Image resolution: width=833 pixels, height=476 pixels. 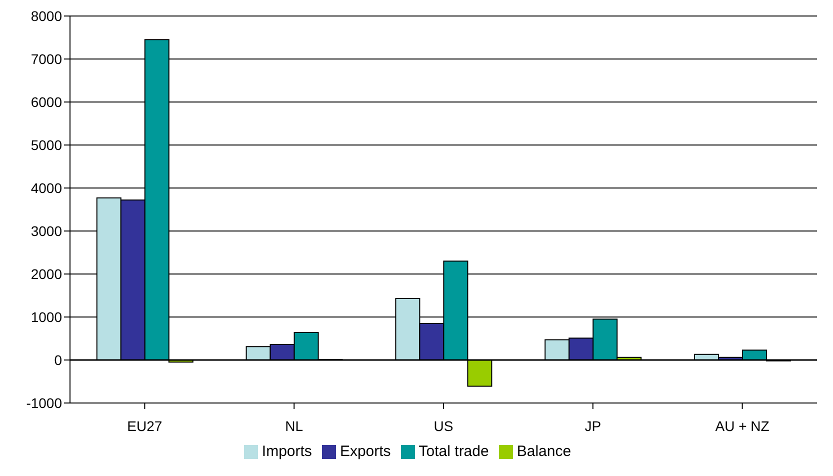 I want to click on legend-label: Balance, so click(x=544, y=451).